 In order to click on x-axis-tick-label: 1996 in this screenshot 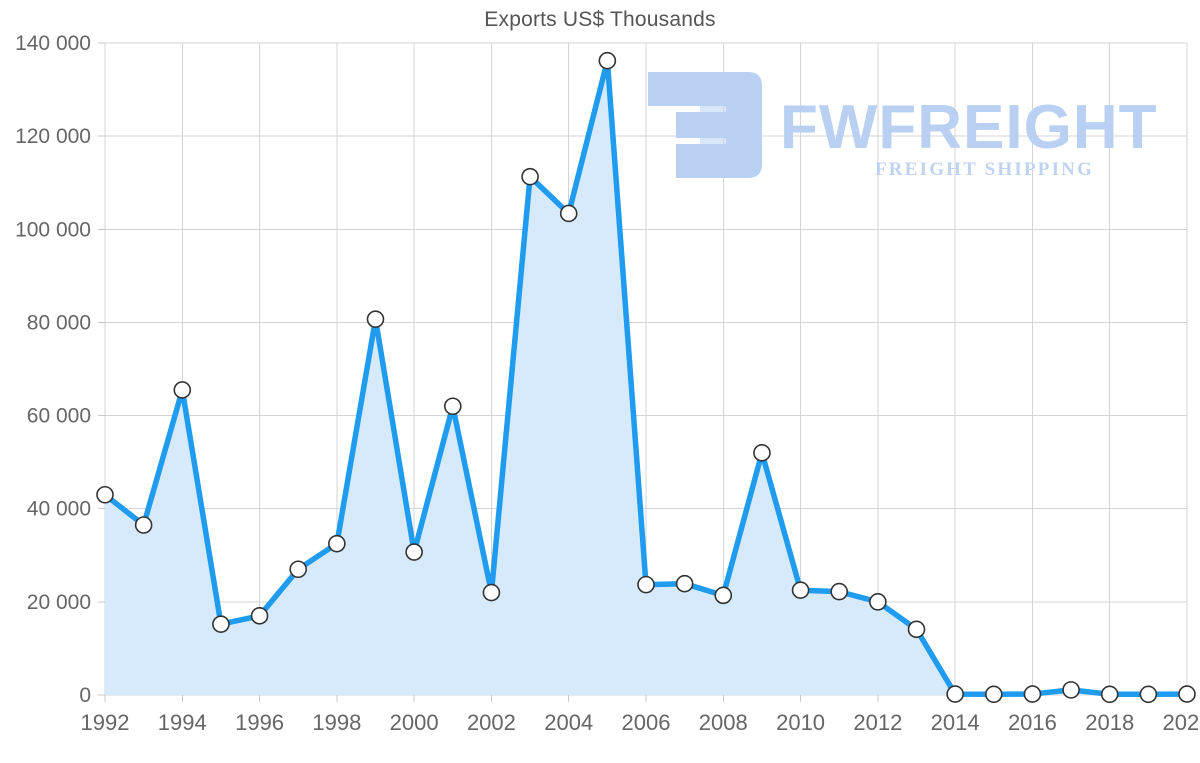, I will do `click(259, 722)`.